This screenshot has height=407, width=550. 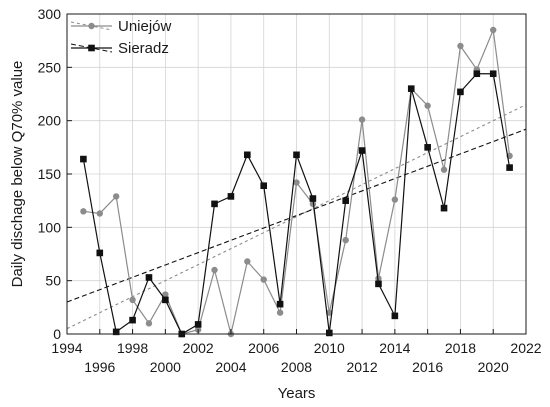 I want to click on x-tick-label: 1996, so click(x=99, y=367).